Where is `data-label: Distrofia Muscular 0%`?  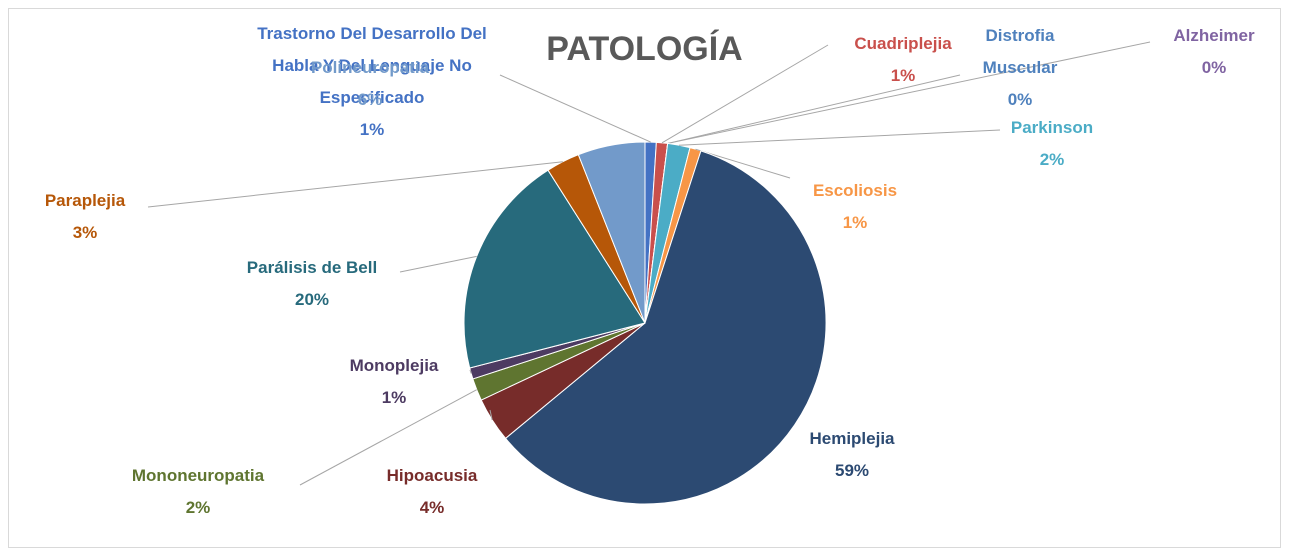
data-label: Distrofia Muscular 0% is located at coordinates (1020, 68).